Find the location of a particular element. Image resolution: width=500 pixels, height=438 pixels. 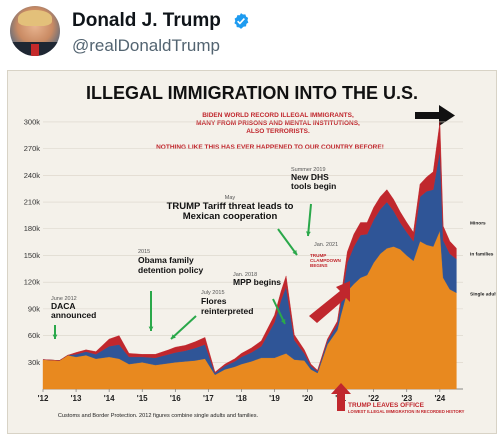

x-tick-label: '18 is located at coordinates (241, 398).